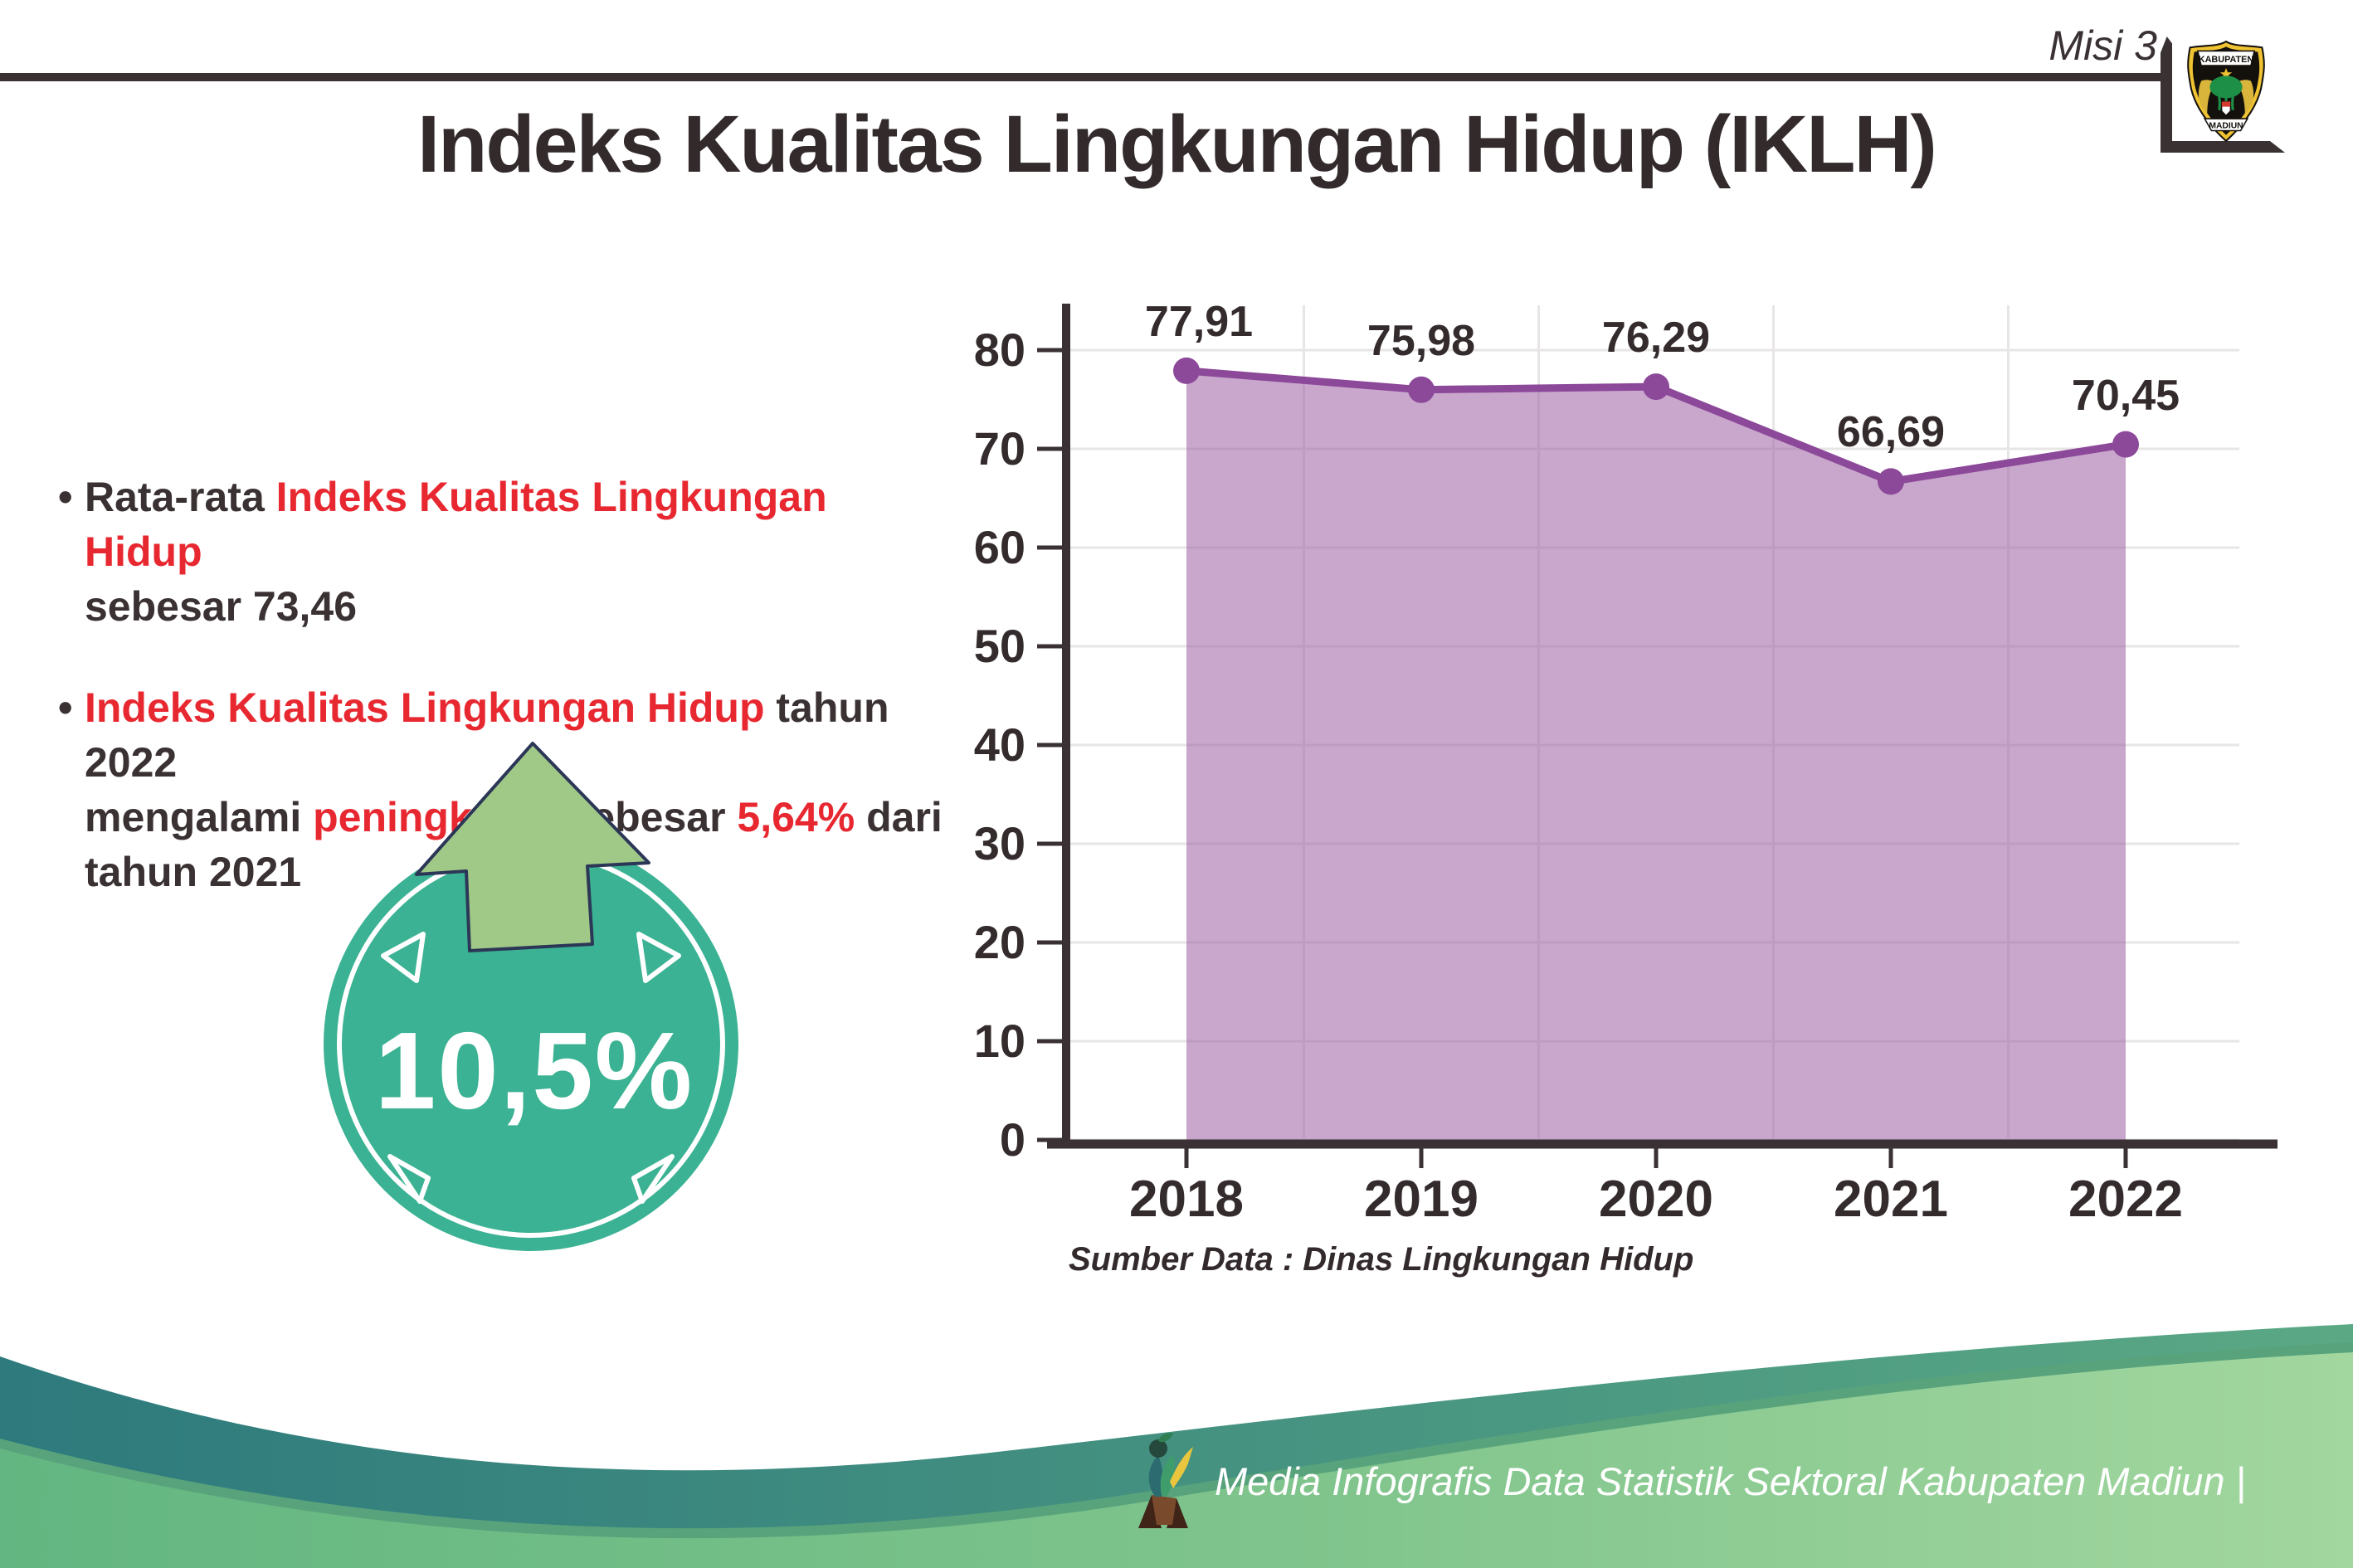  What do you see at coordinates (456, 524) in the screenshot?
I see `bullet1-text-red: Indeks Kualitas Lingkungan Hidup` at bounding box center [456, 524].